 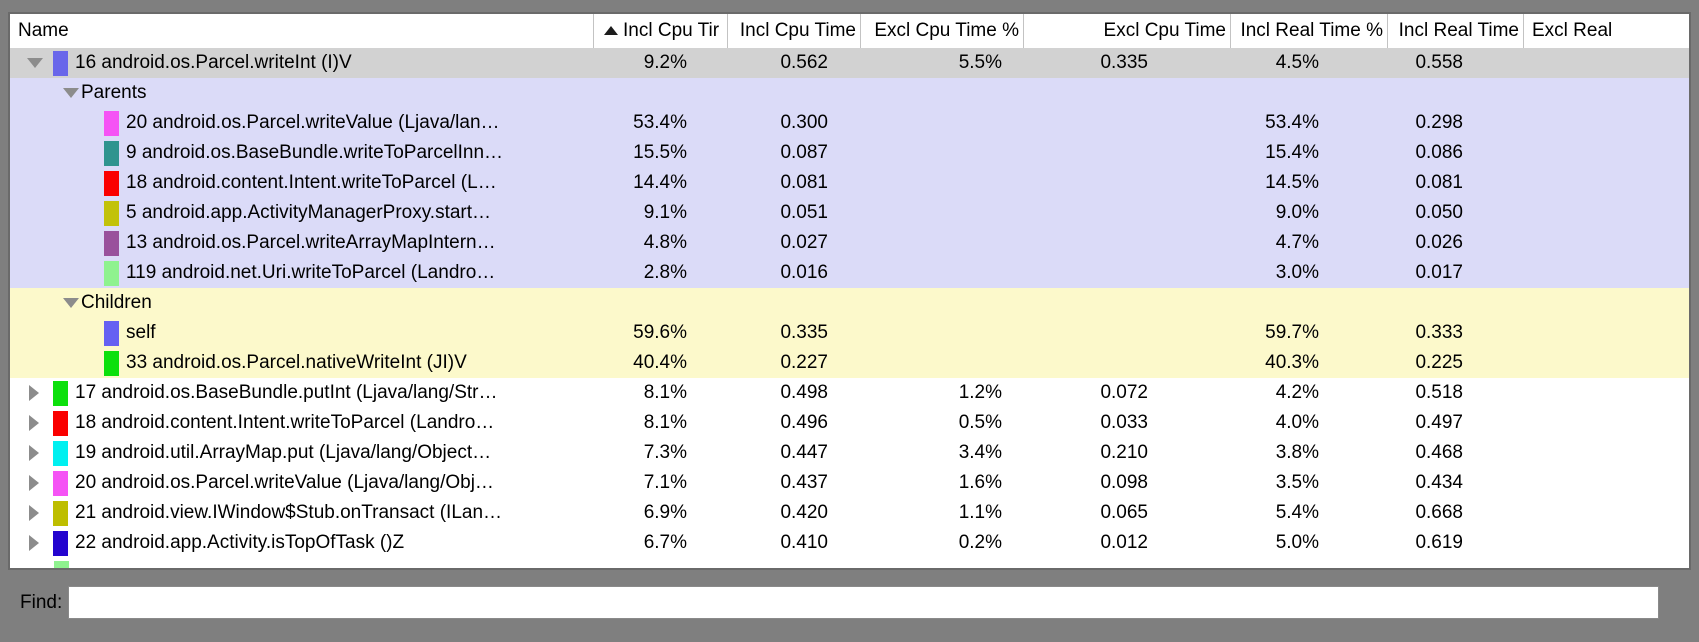 What do you see at coordinates (1124, 542) in the screenshot?
I see `value-cell: 0.012` at bounding box center [1124, 542].